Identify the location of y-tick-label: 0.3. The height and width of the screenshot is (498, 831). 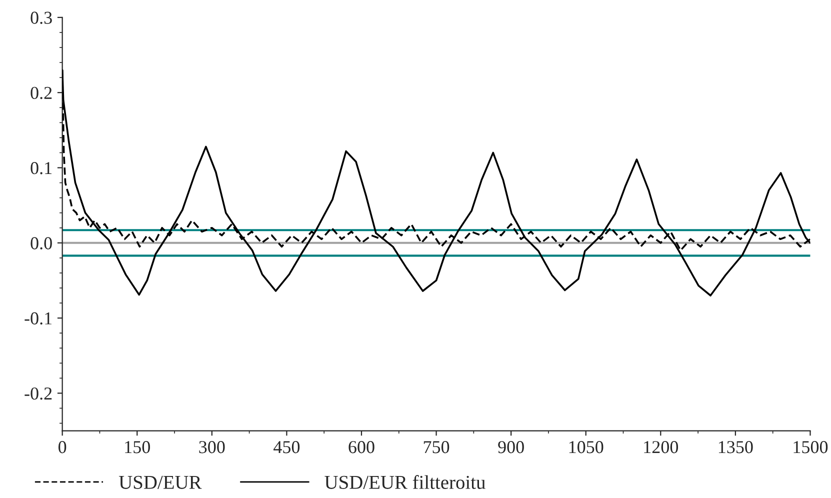
(41, 18).